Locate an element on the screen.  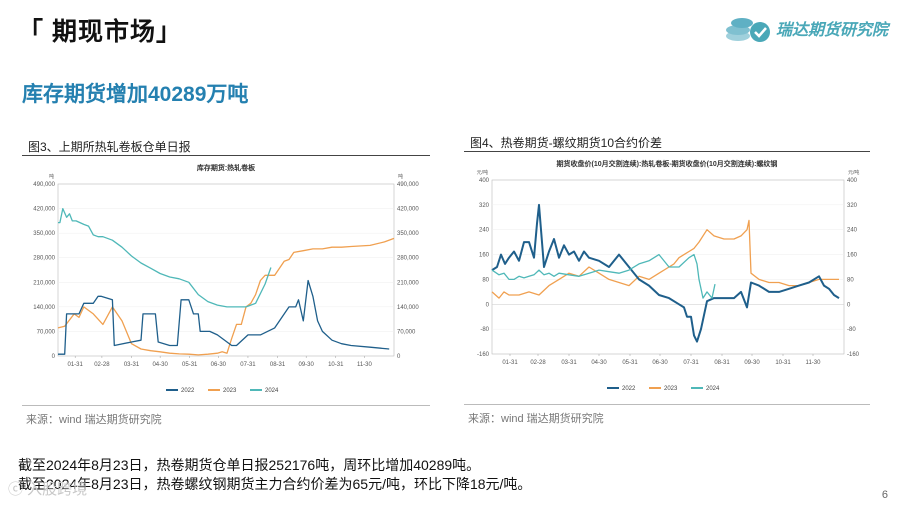
y-tick-label: 160 is located at coordinates (484, 256).